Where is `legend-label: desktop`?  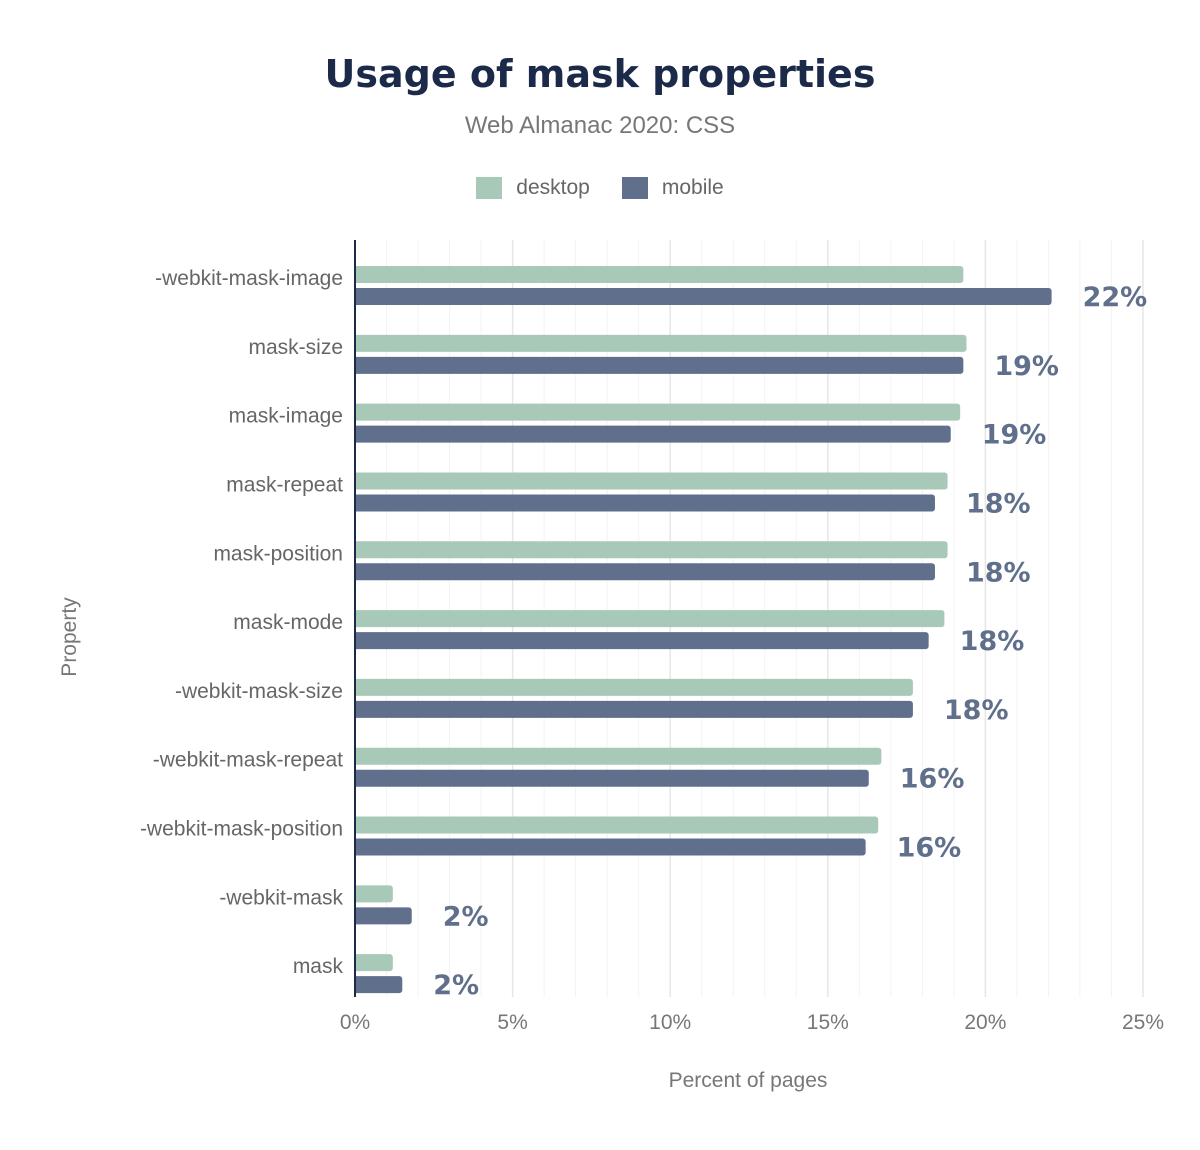
legend-label: desktop is located at coordinates (553, 187).